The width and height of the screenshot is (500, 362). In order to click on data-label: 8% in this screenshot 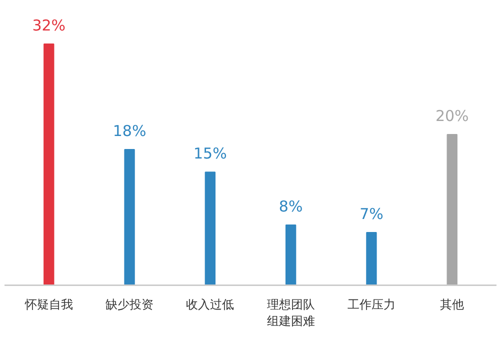, I will do `click(290, 206)`.